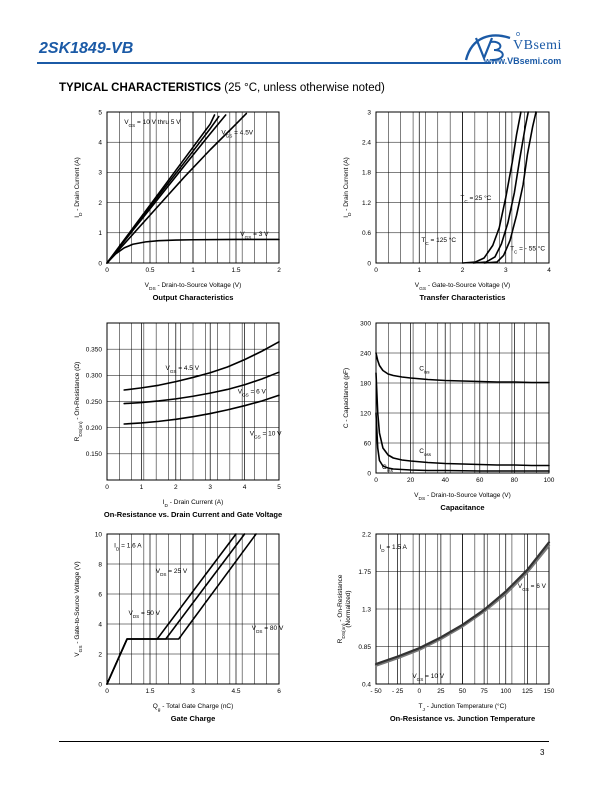 The height and width of the screenshot is (792, 612). What do you see at coordinates (279, 487) in the screenshot?
I see `x-tick-label: 5` at bounding box center [279, 487].